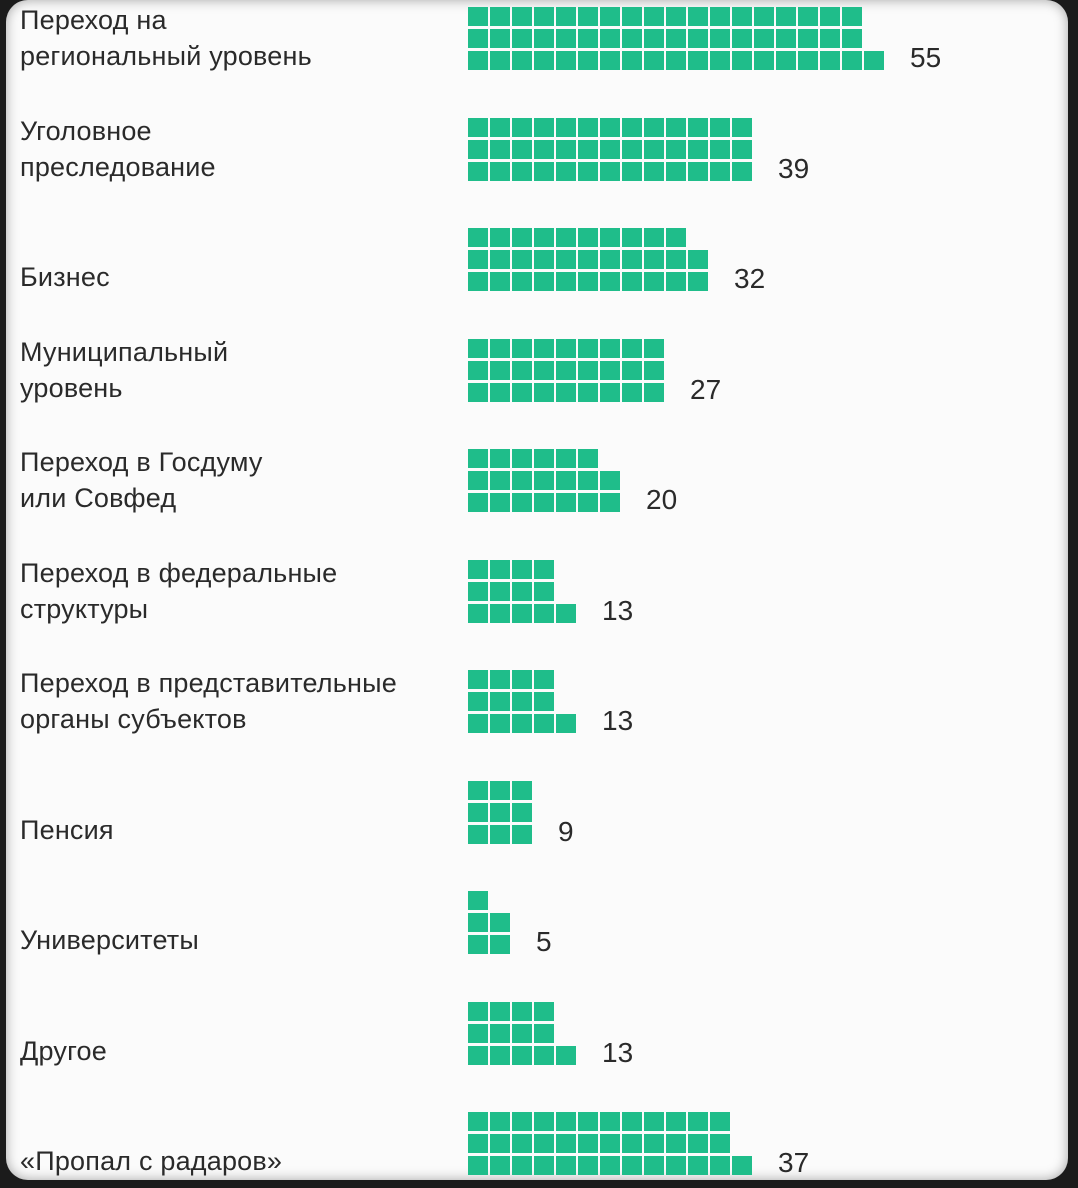  I want to click on category-label: Другое, so click(63, 1050).